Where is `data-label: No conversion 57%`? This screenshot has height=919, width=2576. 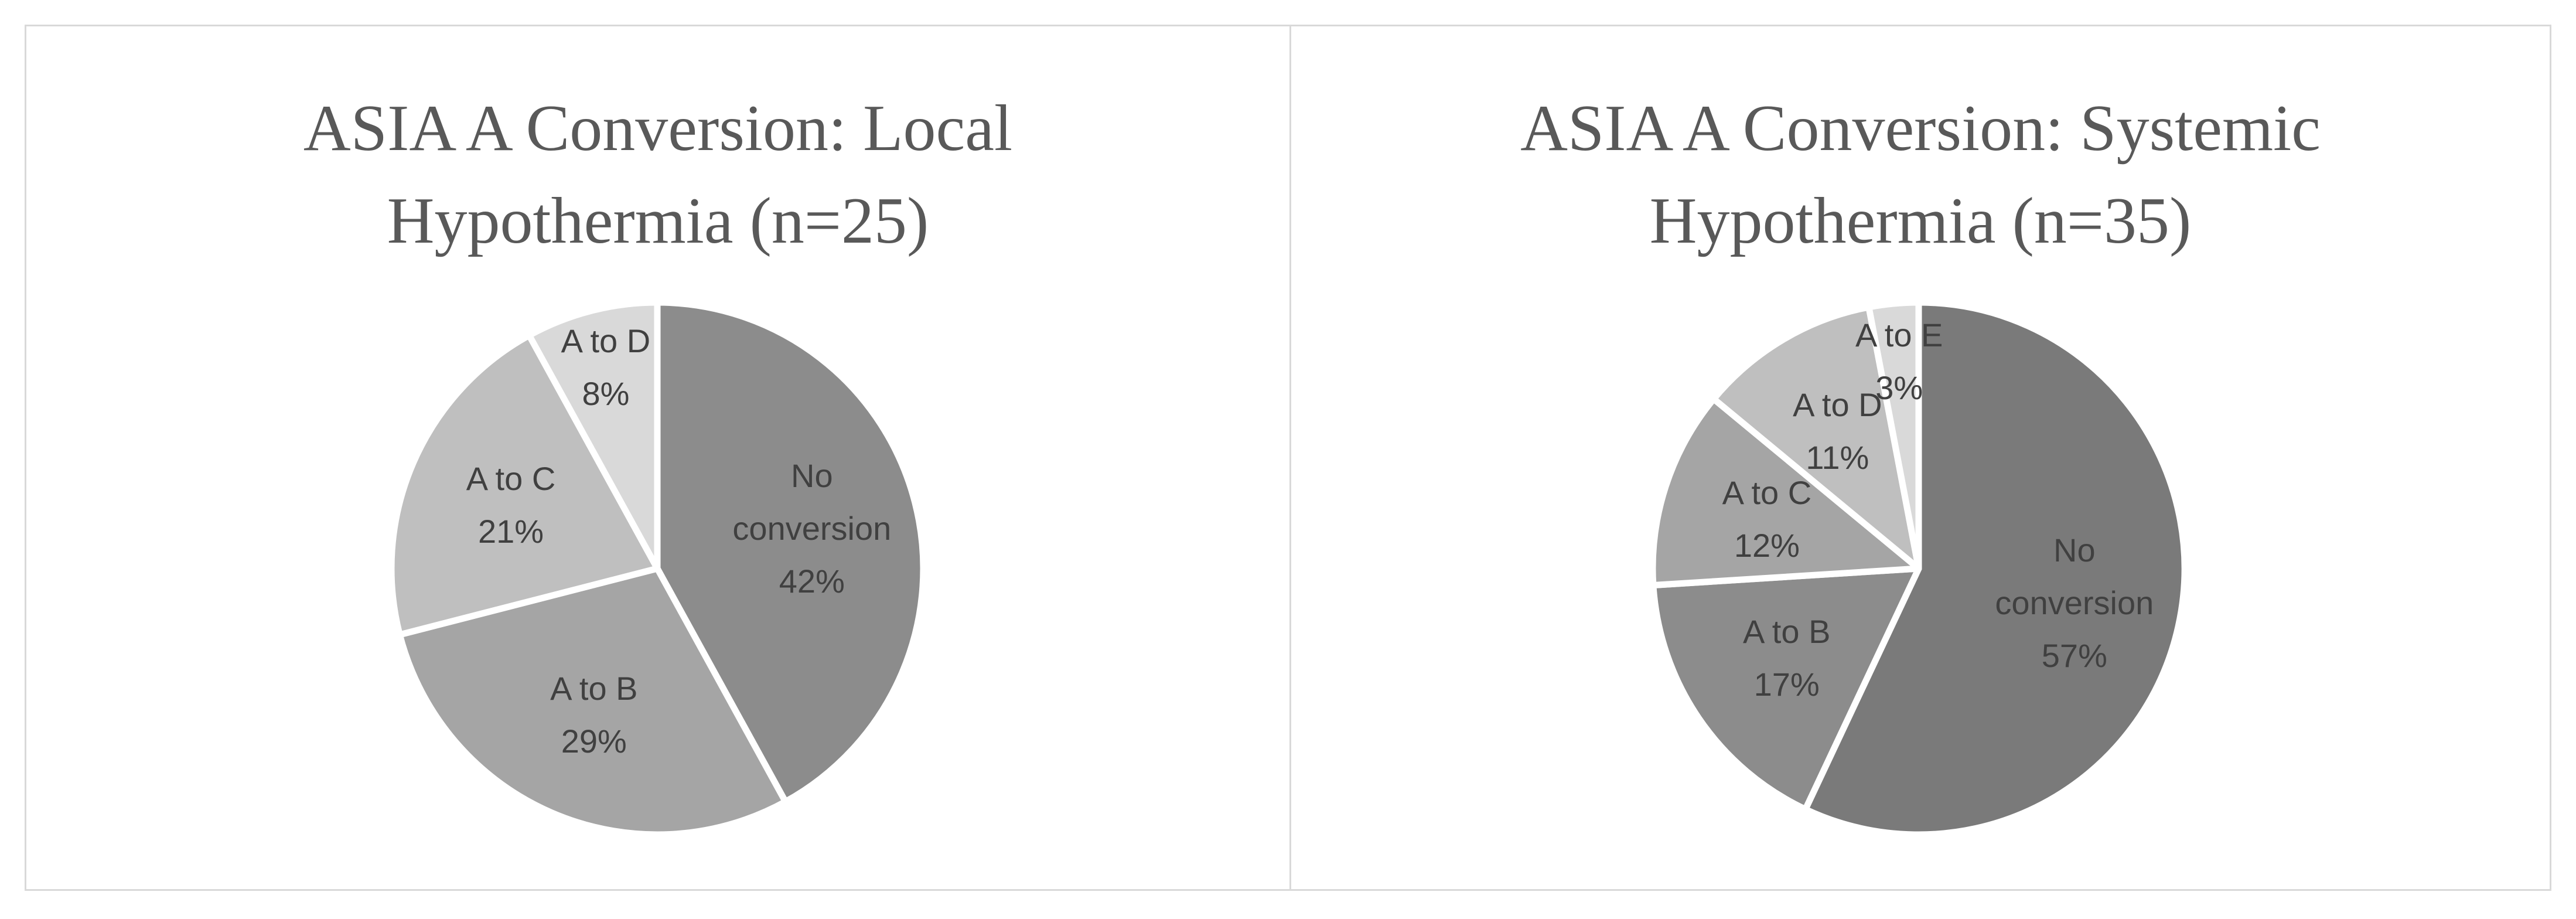 data-label: No conversion 57% is located at coordinates (2074, 603).